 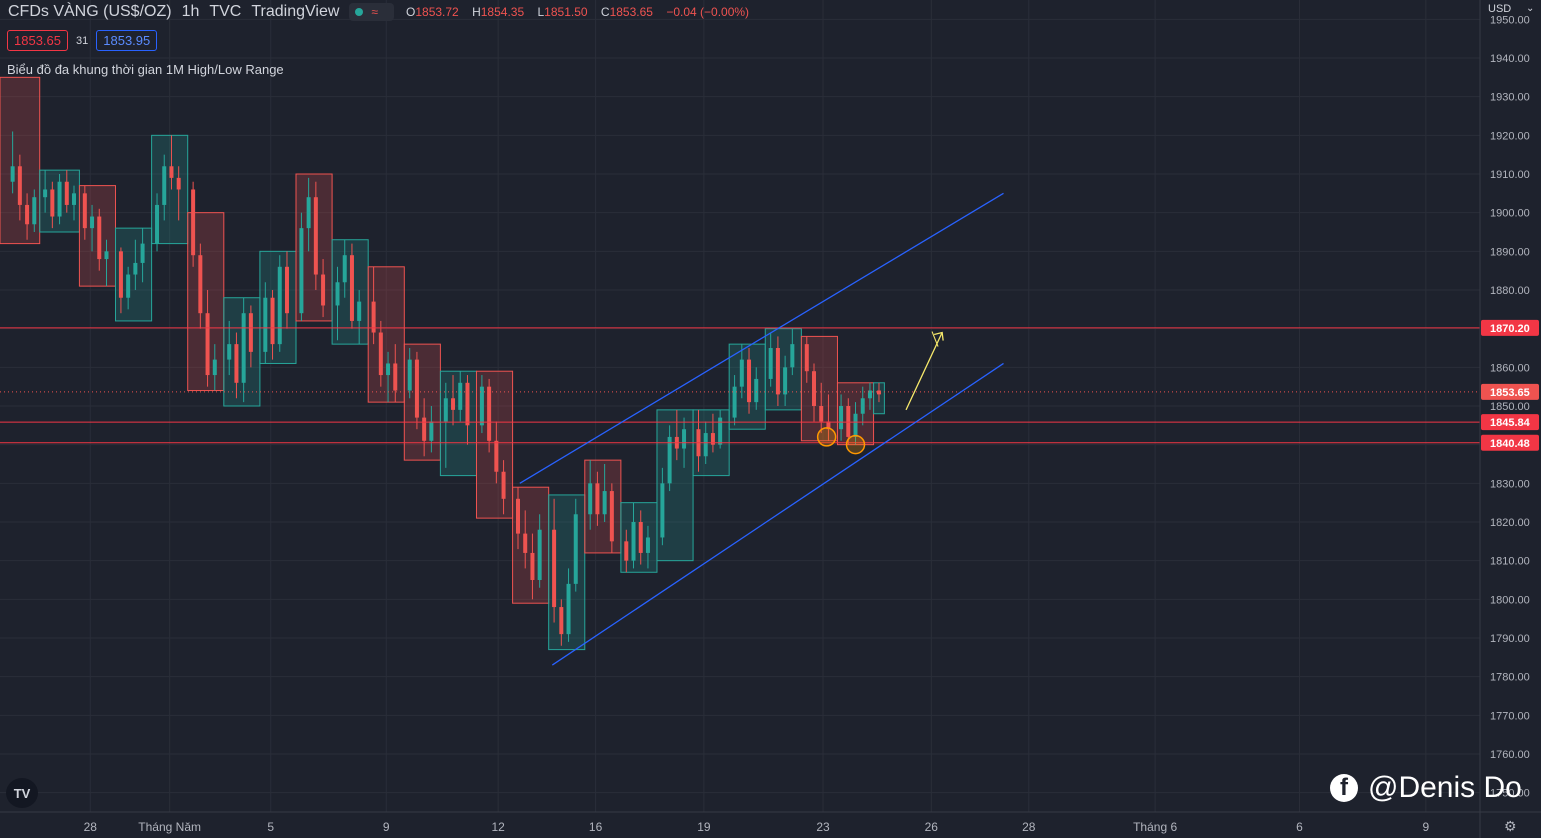 I want to click on y-tick-label: 1810.00, so click(x=1510, y=562).